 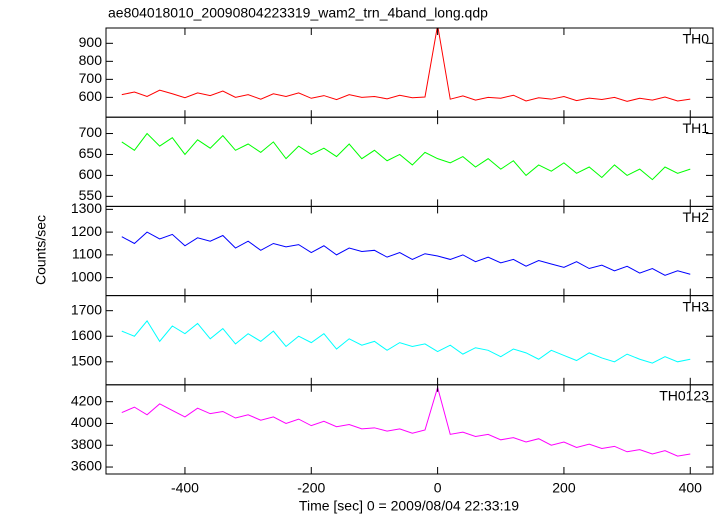 I want to click on x-tick-label: 0, so click(x=438, y=488).